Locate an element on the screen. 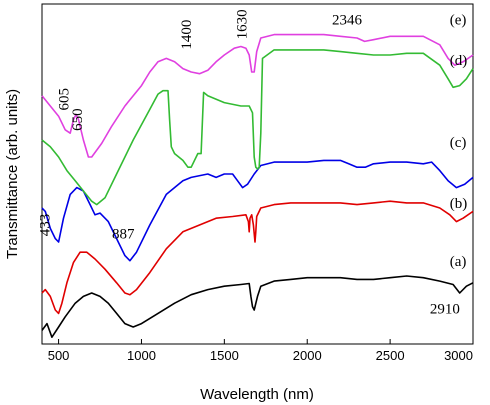 Image resolution: width=490 pixels, height=405 pixels. series-label: (d) is located at coordinates (459, 61).